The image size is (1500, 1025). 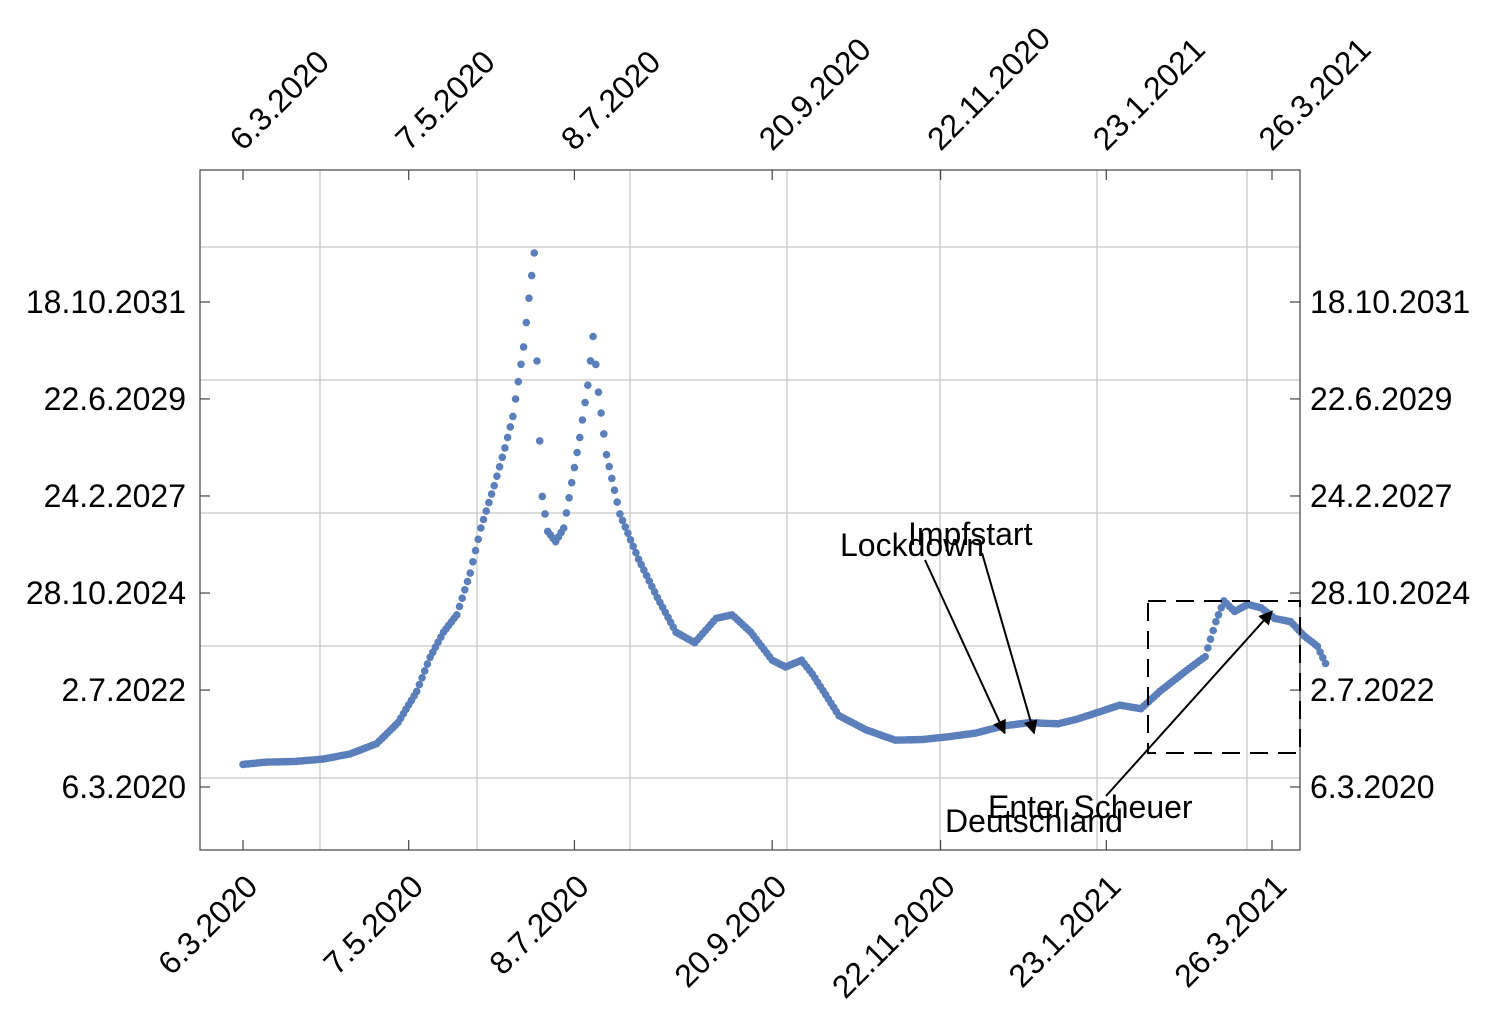 What do you see at coordinates (115, 496) in the screenshot?
I see `y-tick-label: 24.2.2027` at bounding box center [115, 496].